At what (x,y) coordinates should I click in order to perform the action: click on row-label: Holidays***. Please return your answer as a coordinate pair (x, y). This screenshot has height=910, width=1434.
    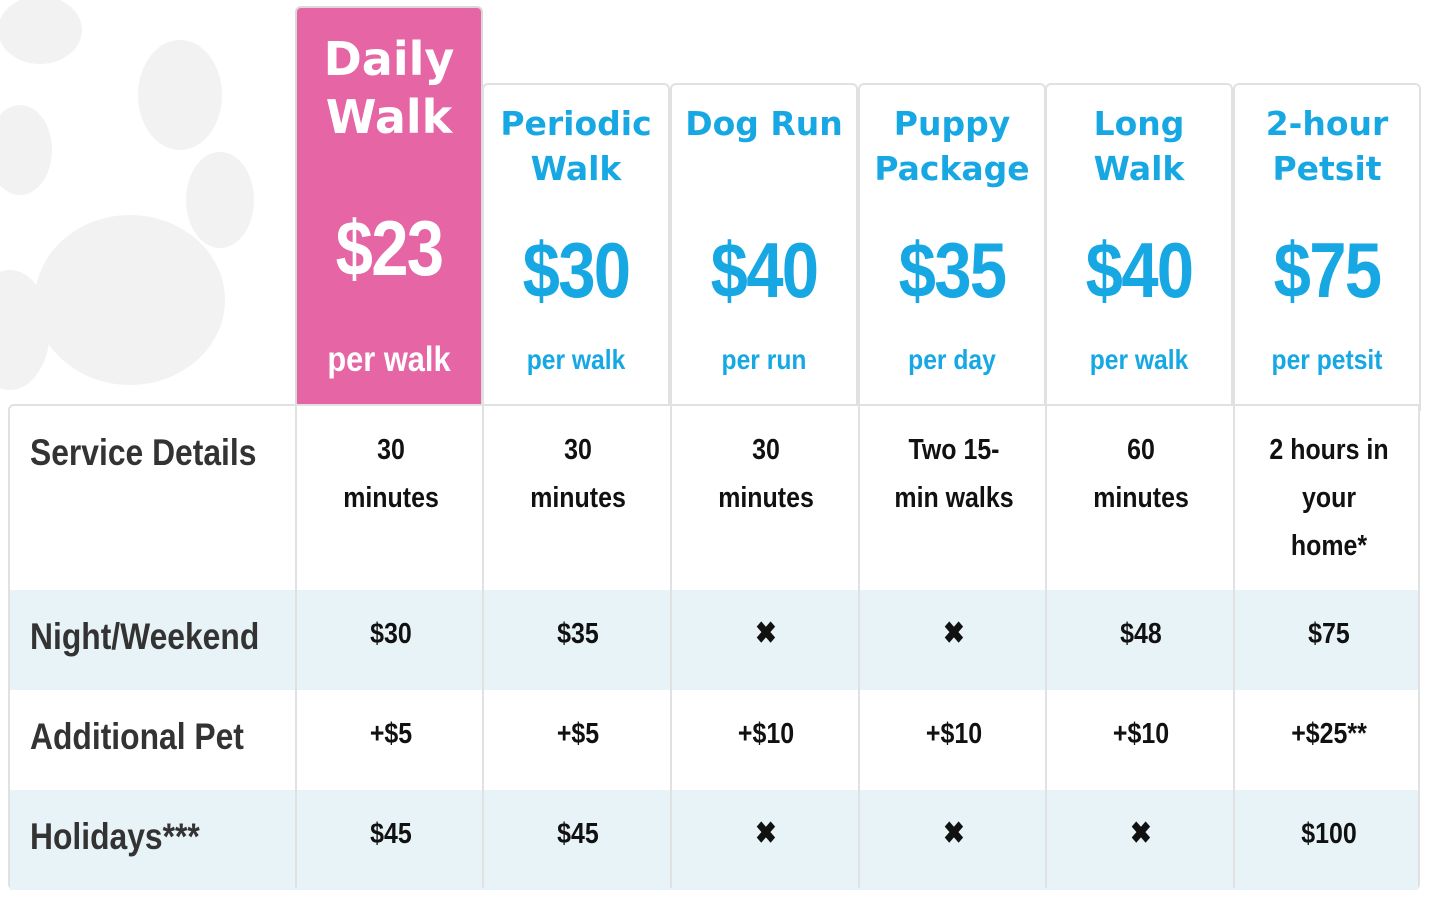
    Looking at the image, I should click on (115, 836).